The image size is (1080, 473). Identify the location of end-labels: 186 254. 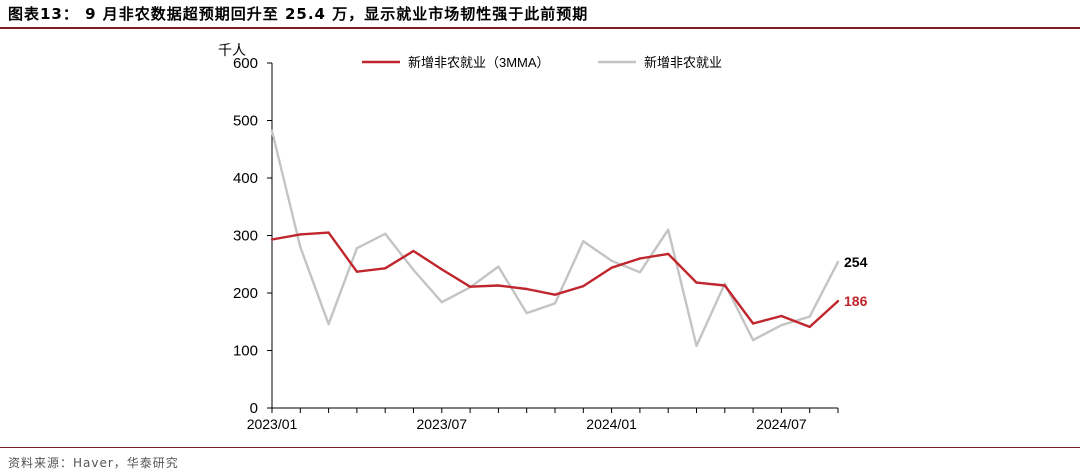
(856, 281).